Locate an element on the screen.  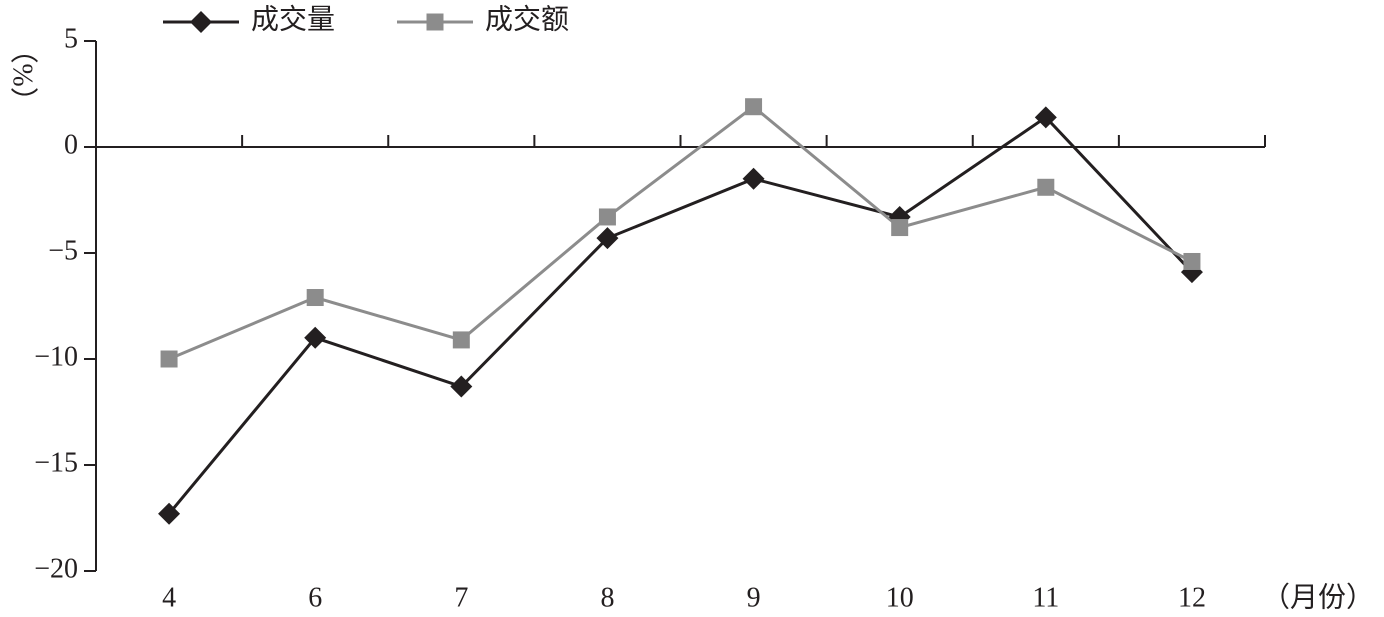
x-axis-label: （月份） is located at coordinates (1318, 597).